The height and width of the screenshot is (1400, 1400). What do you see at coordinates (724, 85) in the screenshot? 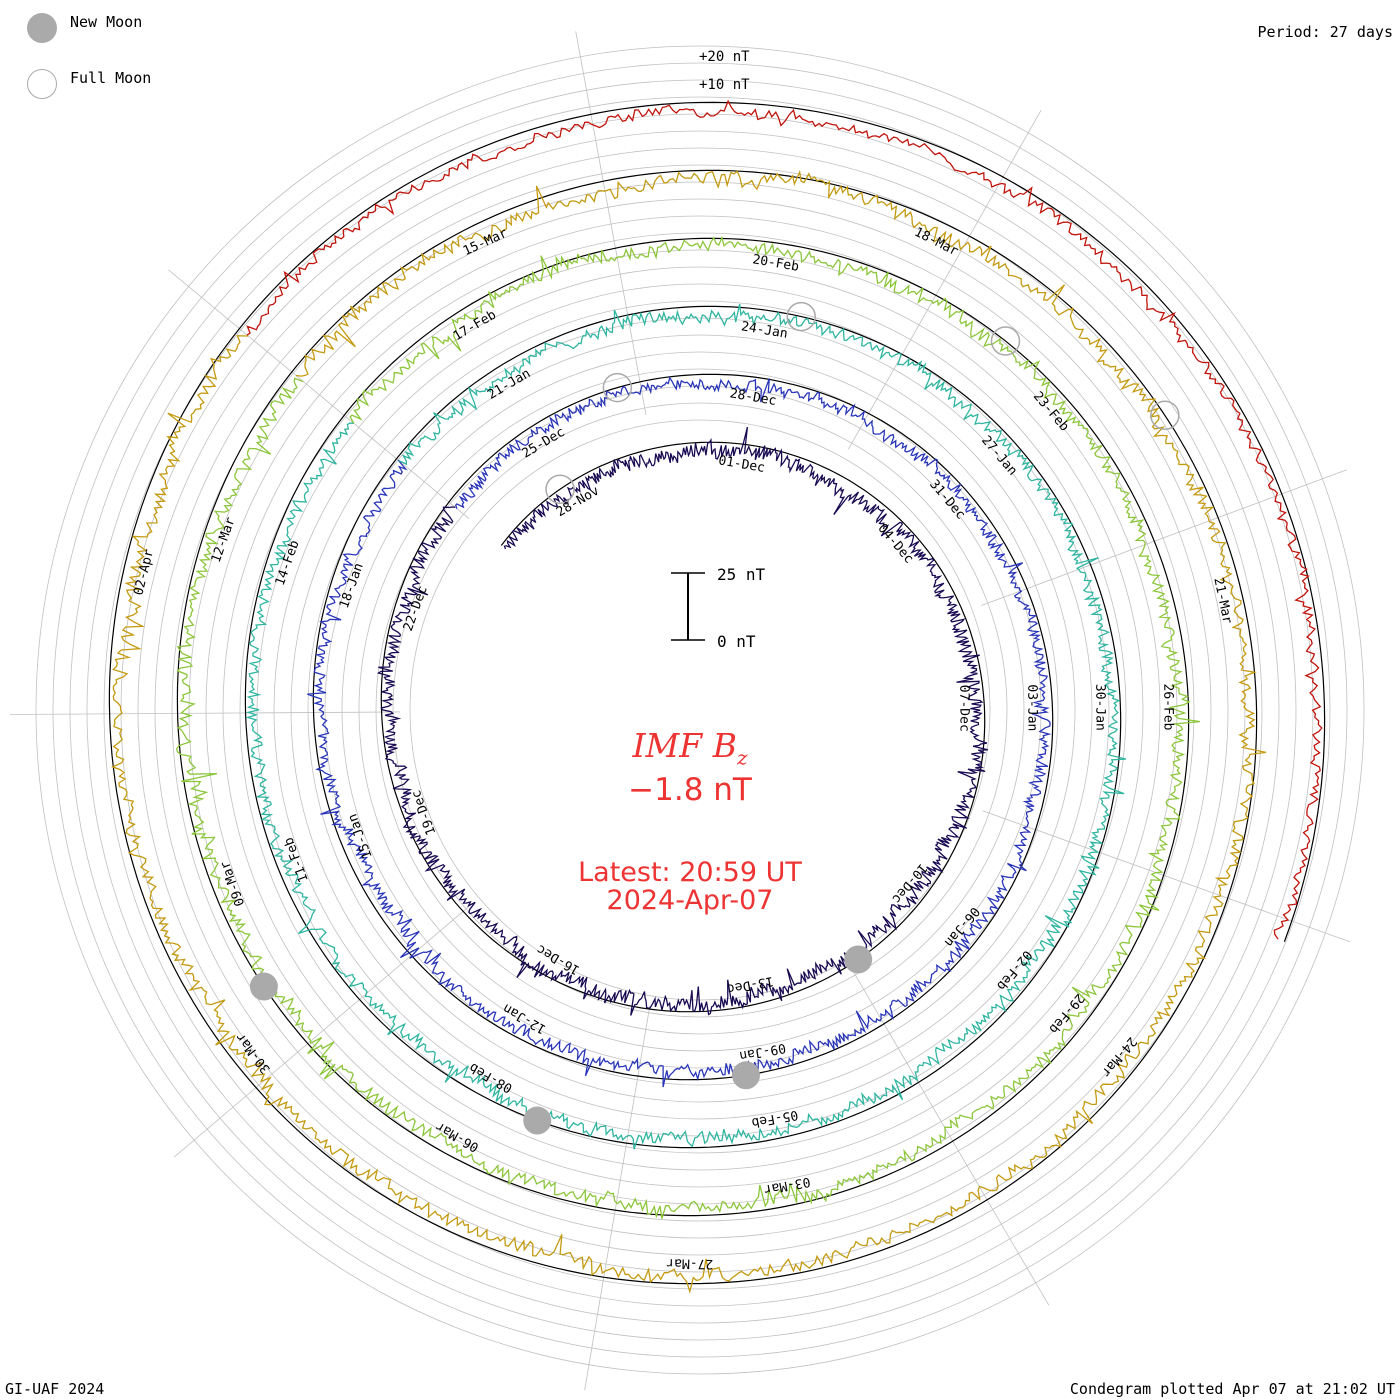
I see `radial-label-10: +10 nT` at bounding box center [724, 85].